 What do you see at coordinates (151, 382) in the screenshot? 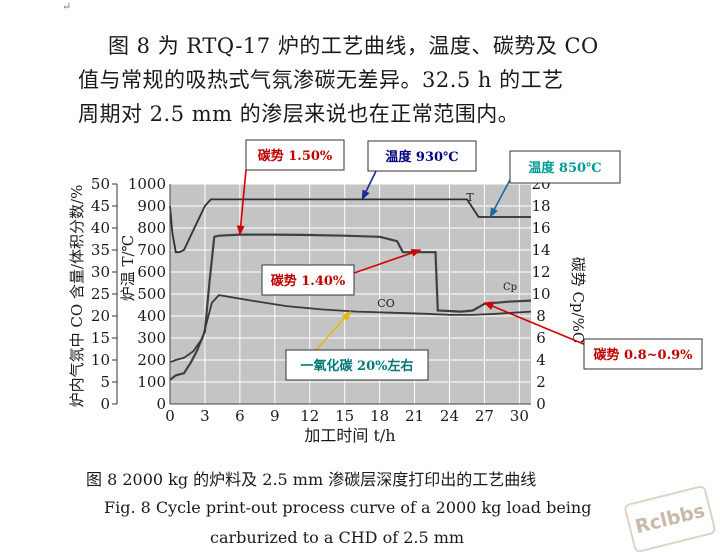
I see `y-temp-tick-label: 100` at bounding box center [151, 382].